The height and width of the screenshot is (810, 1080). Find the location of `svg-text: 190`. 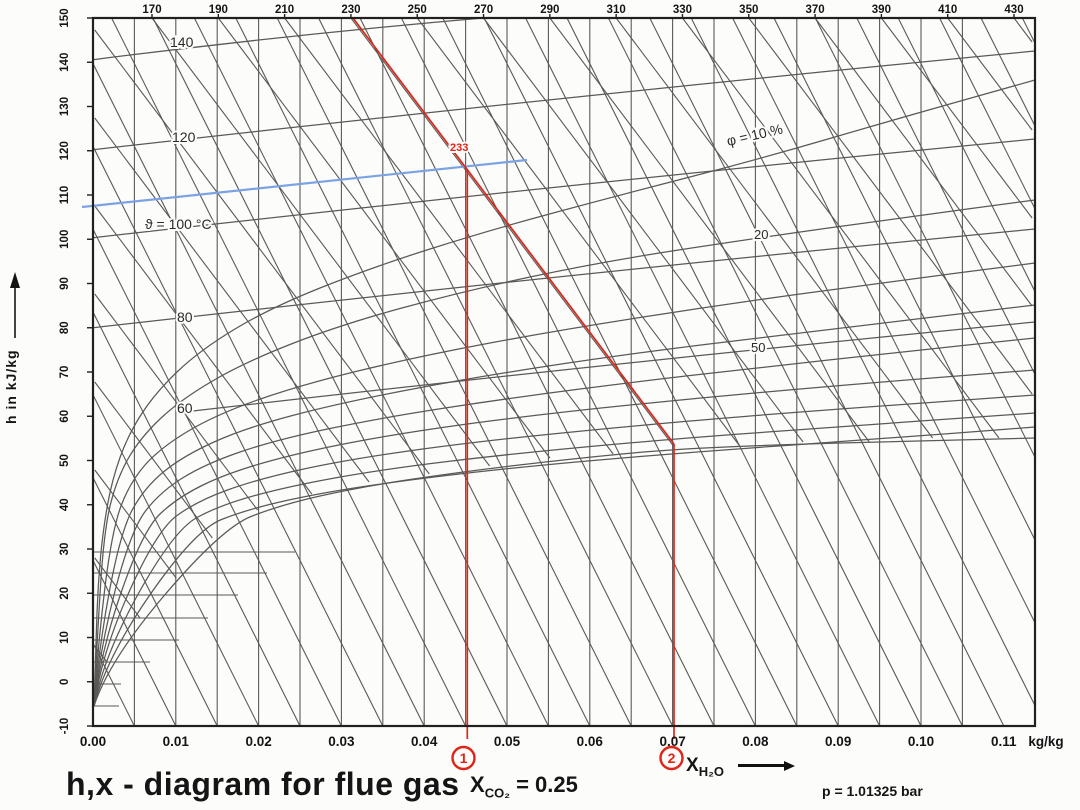

svg-text: 190 is located at coordinates (218, 10).